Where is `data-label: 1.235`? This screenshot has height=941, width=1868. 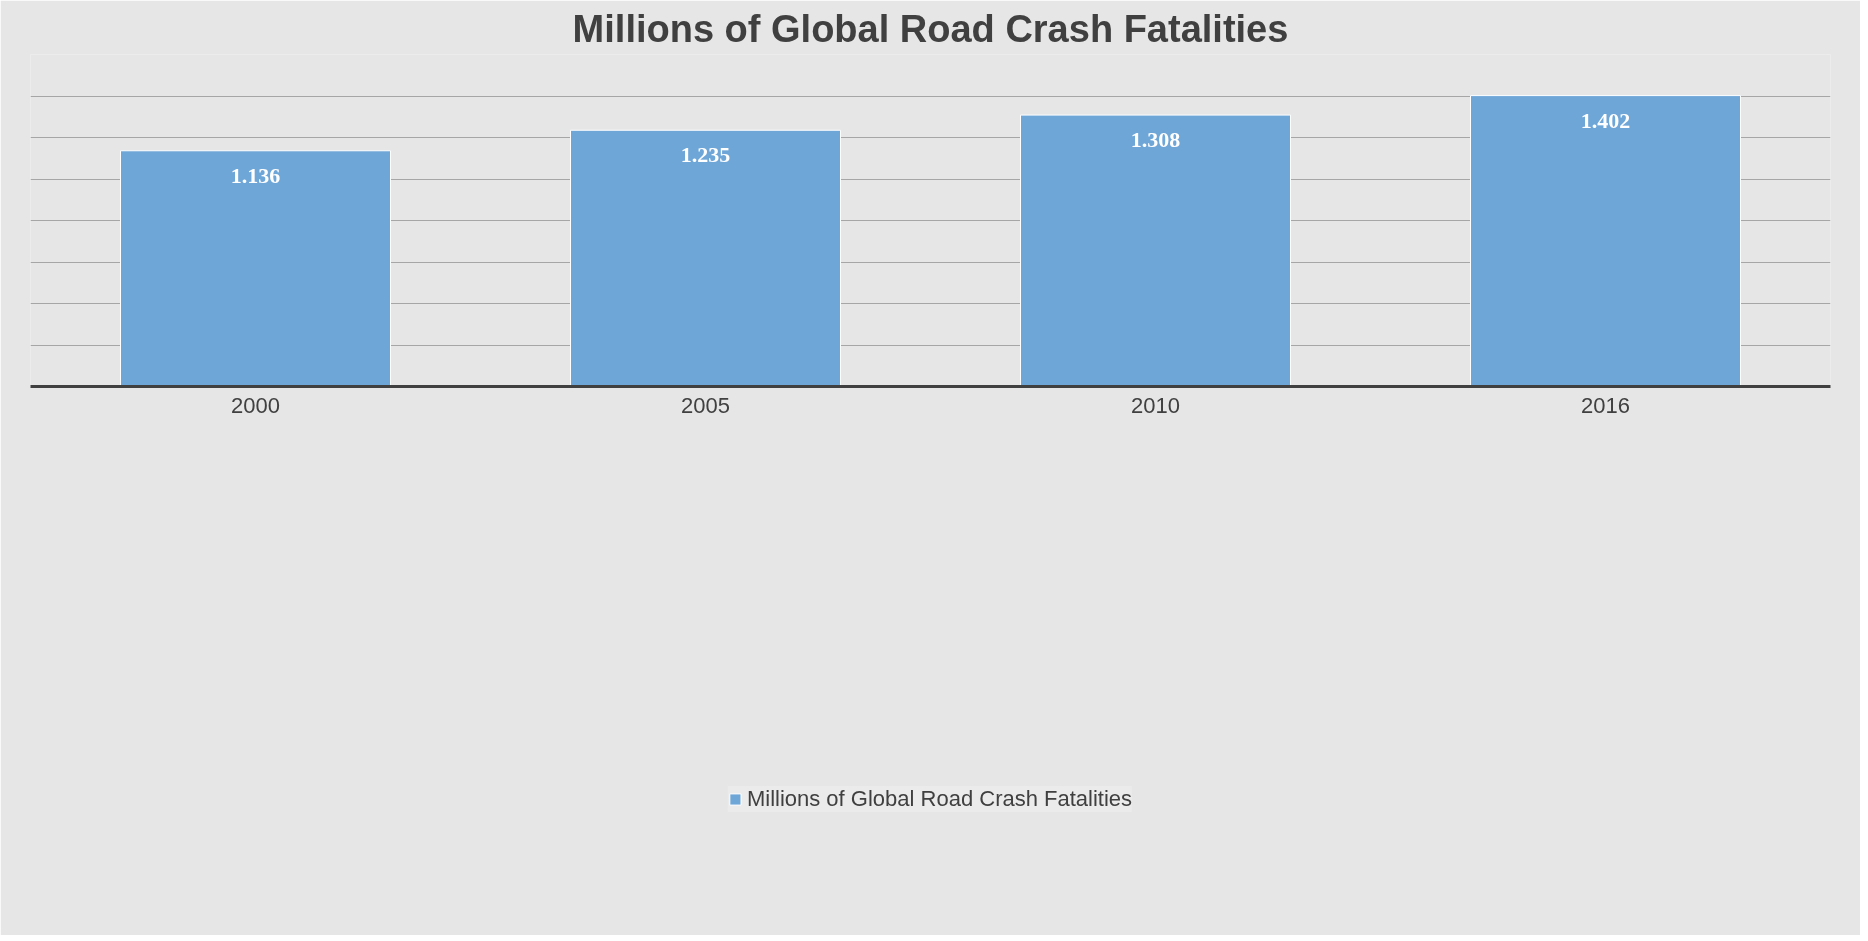
data-label: 1.235 is located at coordinates (705, 155).